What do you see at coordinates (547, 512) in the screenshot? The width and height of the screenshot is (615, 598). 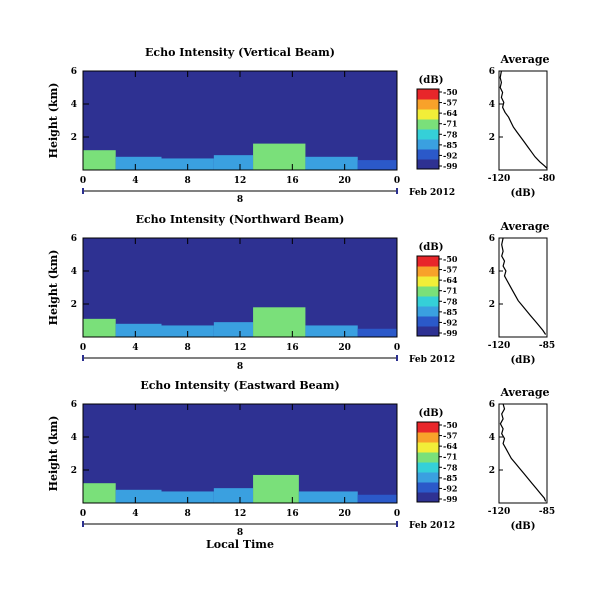 I see `profile-x-tick-label: -85` at bounding box center [547, 512].